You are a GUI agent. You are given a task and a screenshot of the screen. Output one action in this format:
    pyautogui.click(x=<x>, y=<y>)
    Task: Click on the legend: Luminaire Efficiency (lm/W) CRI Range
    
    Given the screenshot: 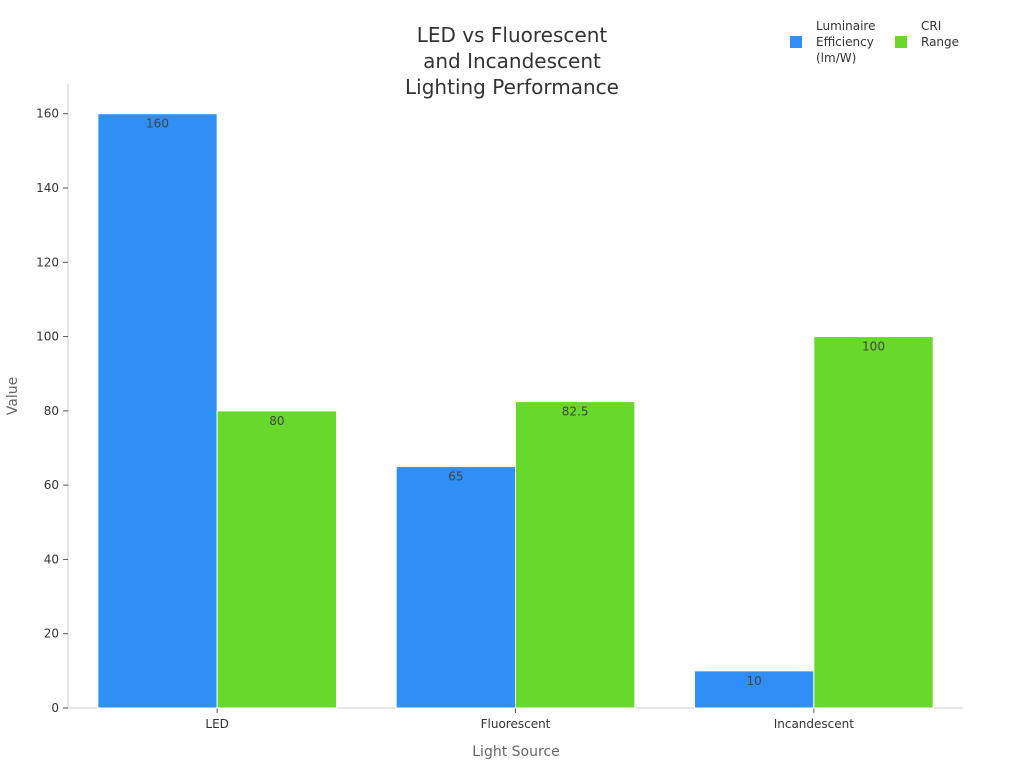 What is the action you would take?
    pyautogui.click(x=874, y=42)
    